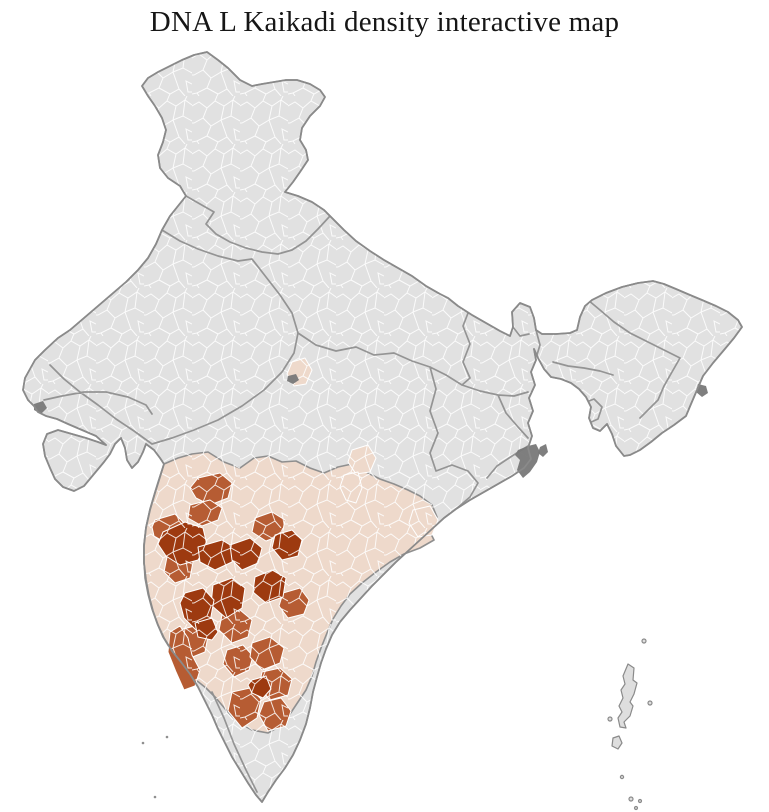 This screenshot has width=769, height=812. Describe the element at coordinates (155, 767) in the screenshot. I see `lakshadweep-islands` at that location.